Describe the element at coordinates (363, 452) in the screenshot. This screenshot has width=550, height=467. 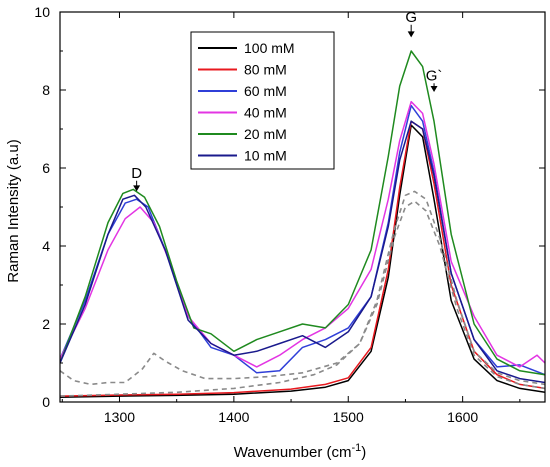
I see `x-axis-title-close: )` at that location.